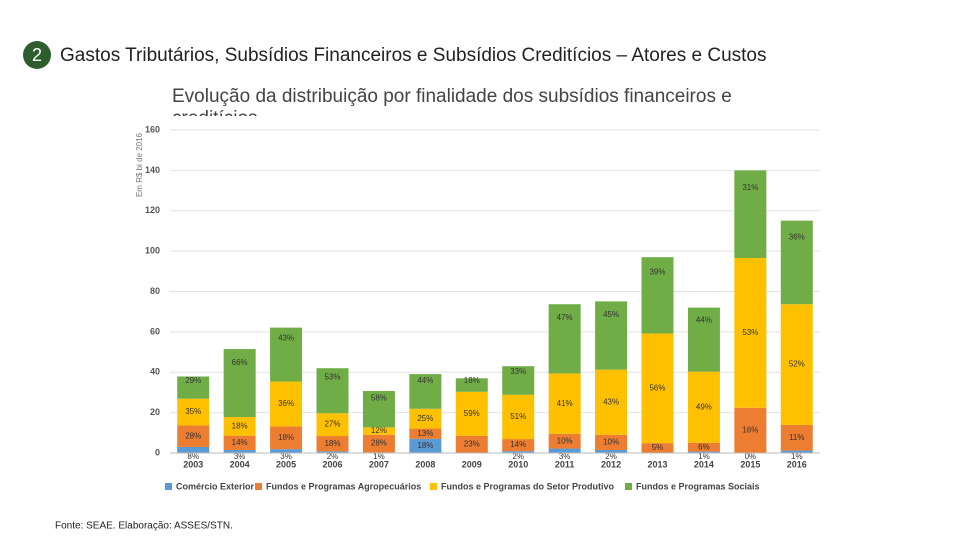  I want to click on source: Fonte: SEAE. Elaboração: ASSES/STN., so click(144, 526).